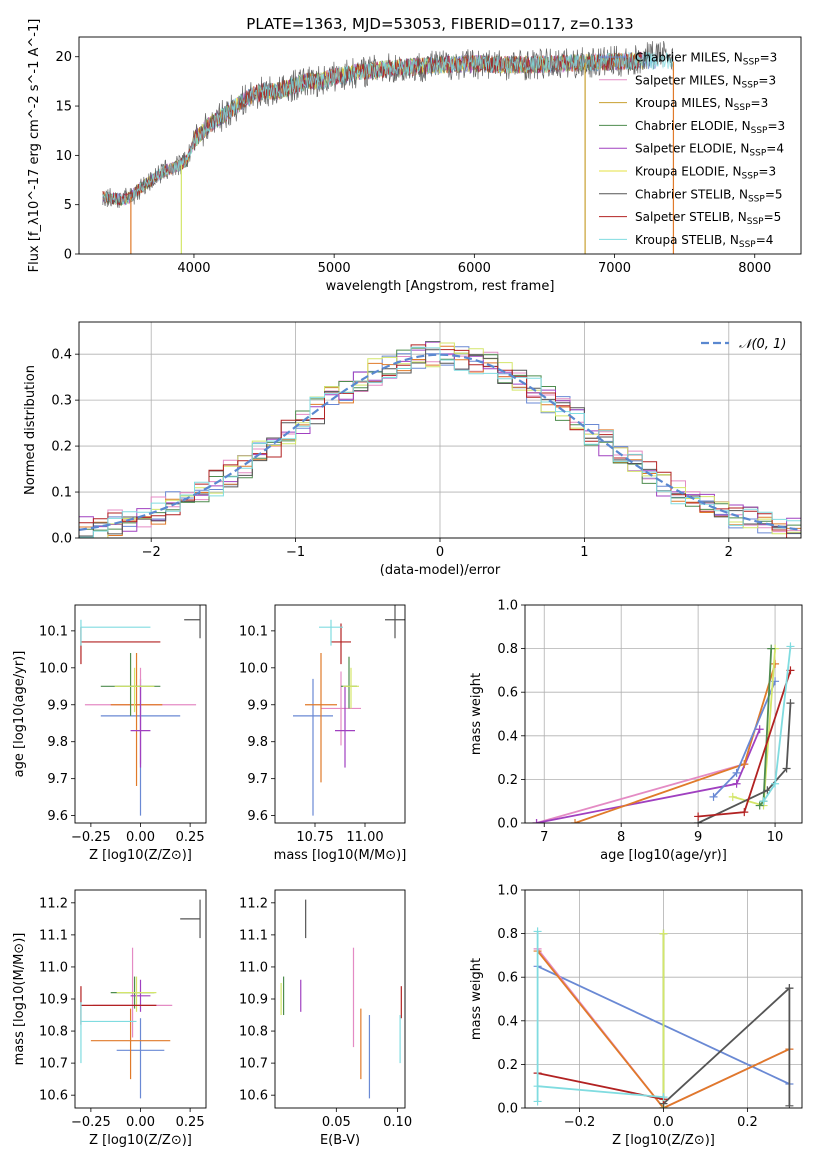 The height and width of the screenshot is (1170, 819). What do you see at coordinates (440, 286) in the screenshot?
I see `x-axis-label: wavelength [Angstrom, rest frame]` at bounding box center [440, 286].